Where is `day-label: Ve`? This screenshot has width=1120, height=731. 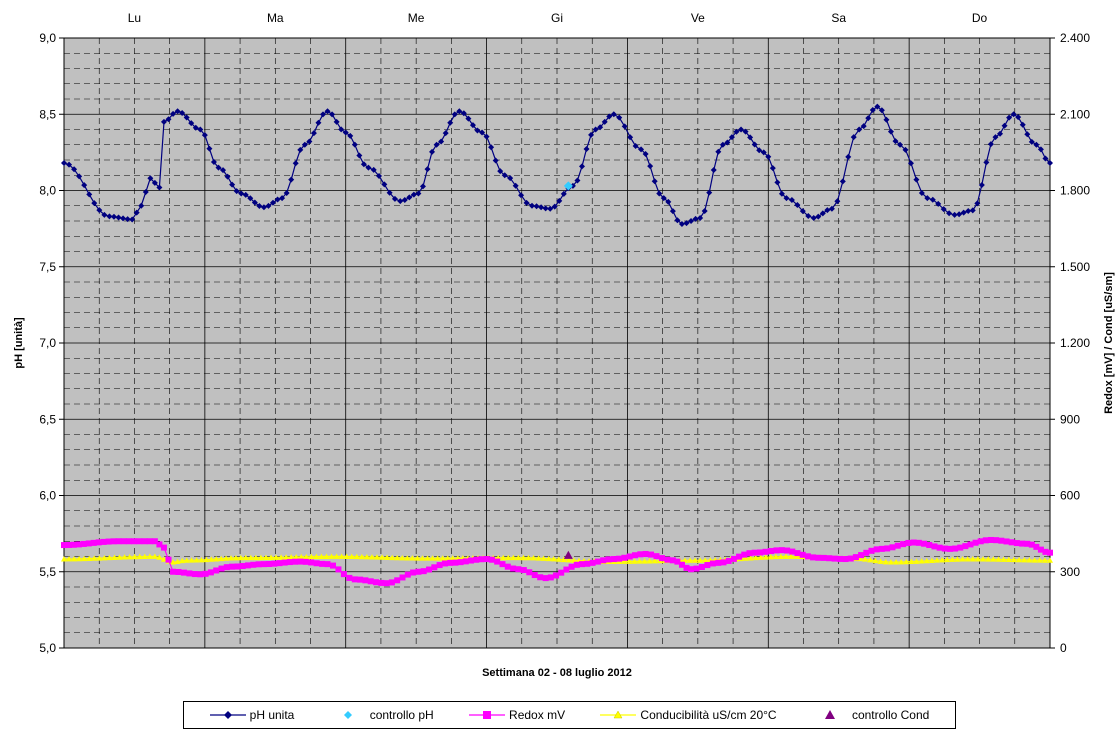
day-label: Ve is located at coordinates (698, 18).